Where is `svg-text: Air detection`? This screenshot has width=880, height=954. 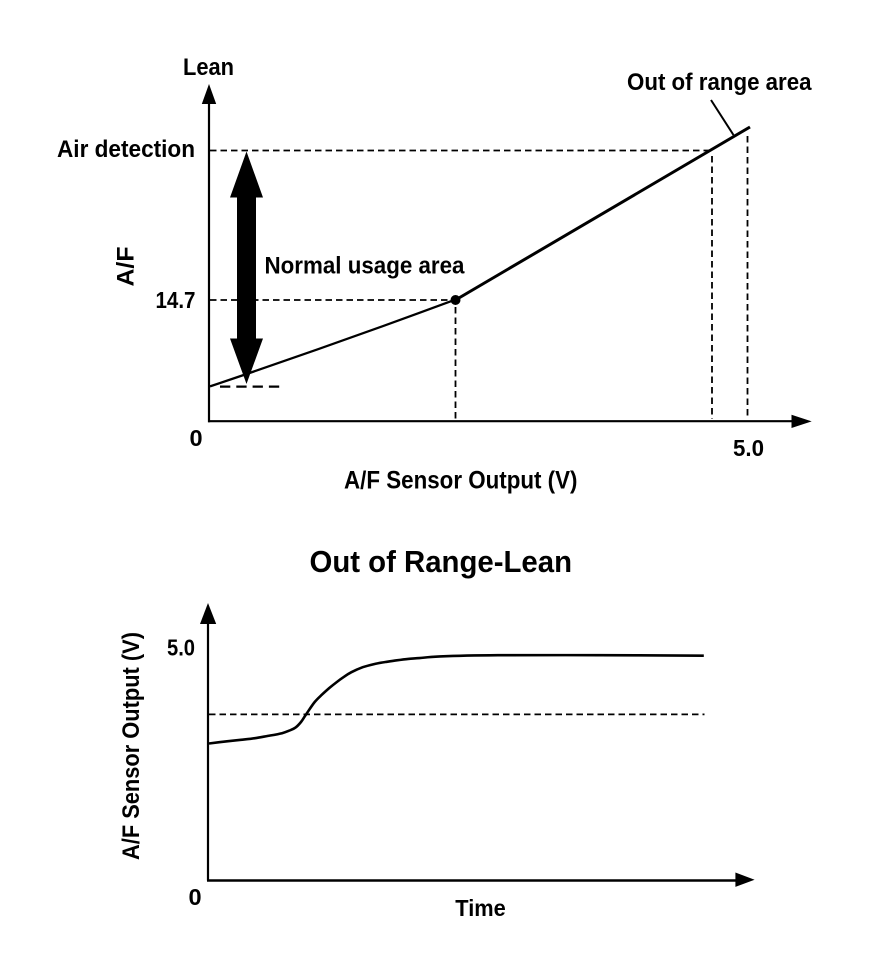 svg-text: Air detection is located at coordinates (126, 149).